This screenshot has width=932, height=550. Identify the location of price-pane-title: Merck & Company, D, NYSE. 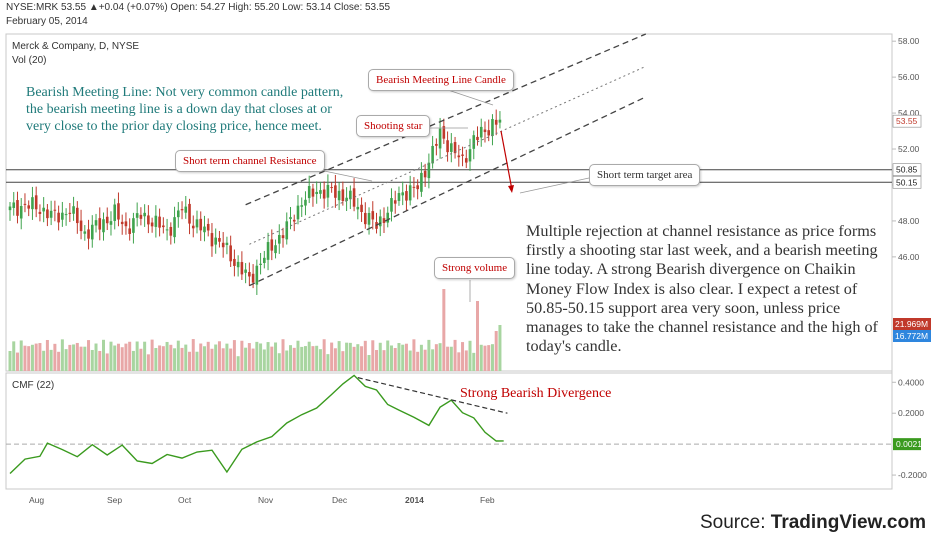
(76, 46).